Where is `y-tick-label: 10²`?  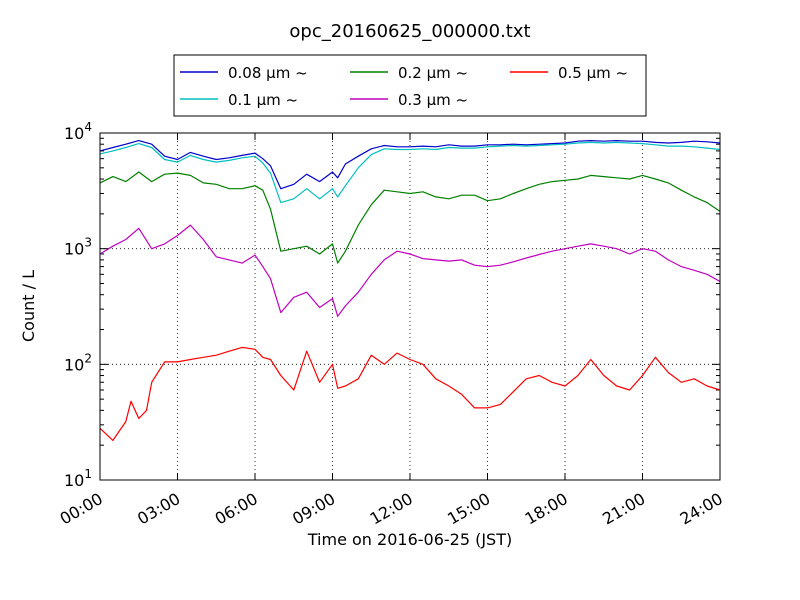 y-tick-label: 10² is located at coordinates (78, 362).